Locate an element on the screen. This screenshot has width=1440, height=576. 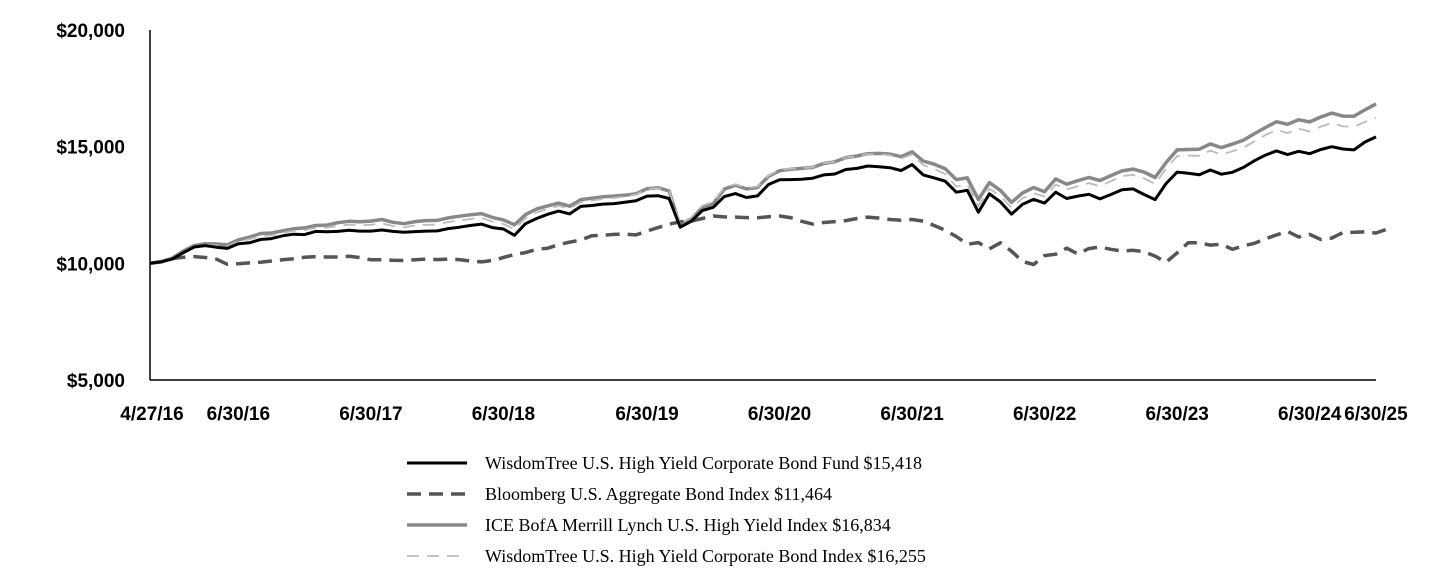
y-tick-label: $15,000 is located at coordinates (90, 148).